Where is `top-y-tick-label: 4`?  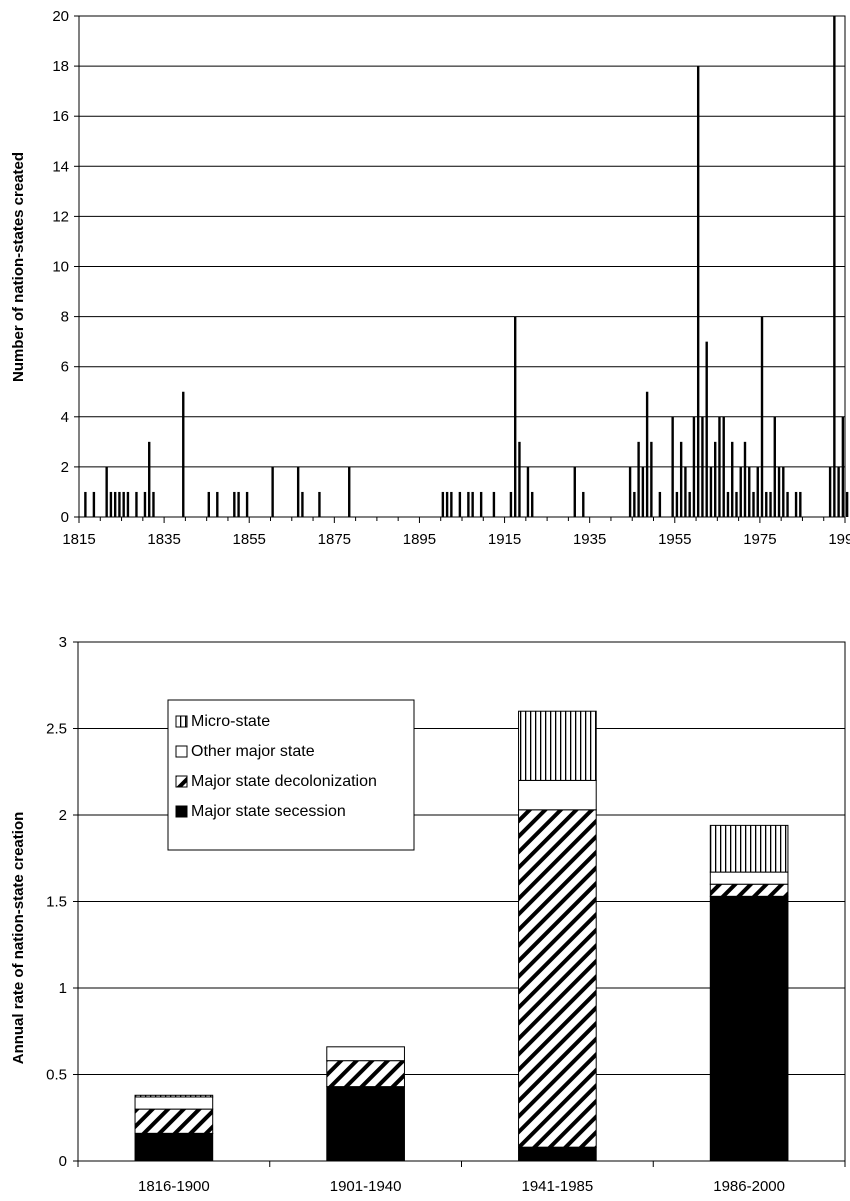
top-y-tick-label: 4 is located at coordinates (65, 417).